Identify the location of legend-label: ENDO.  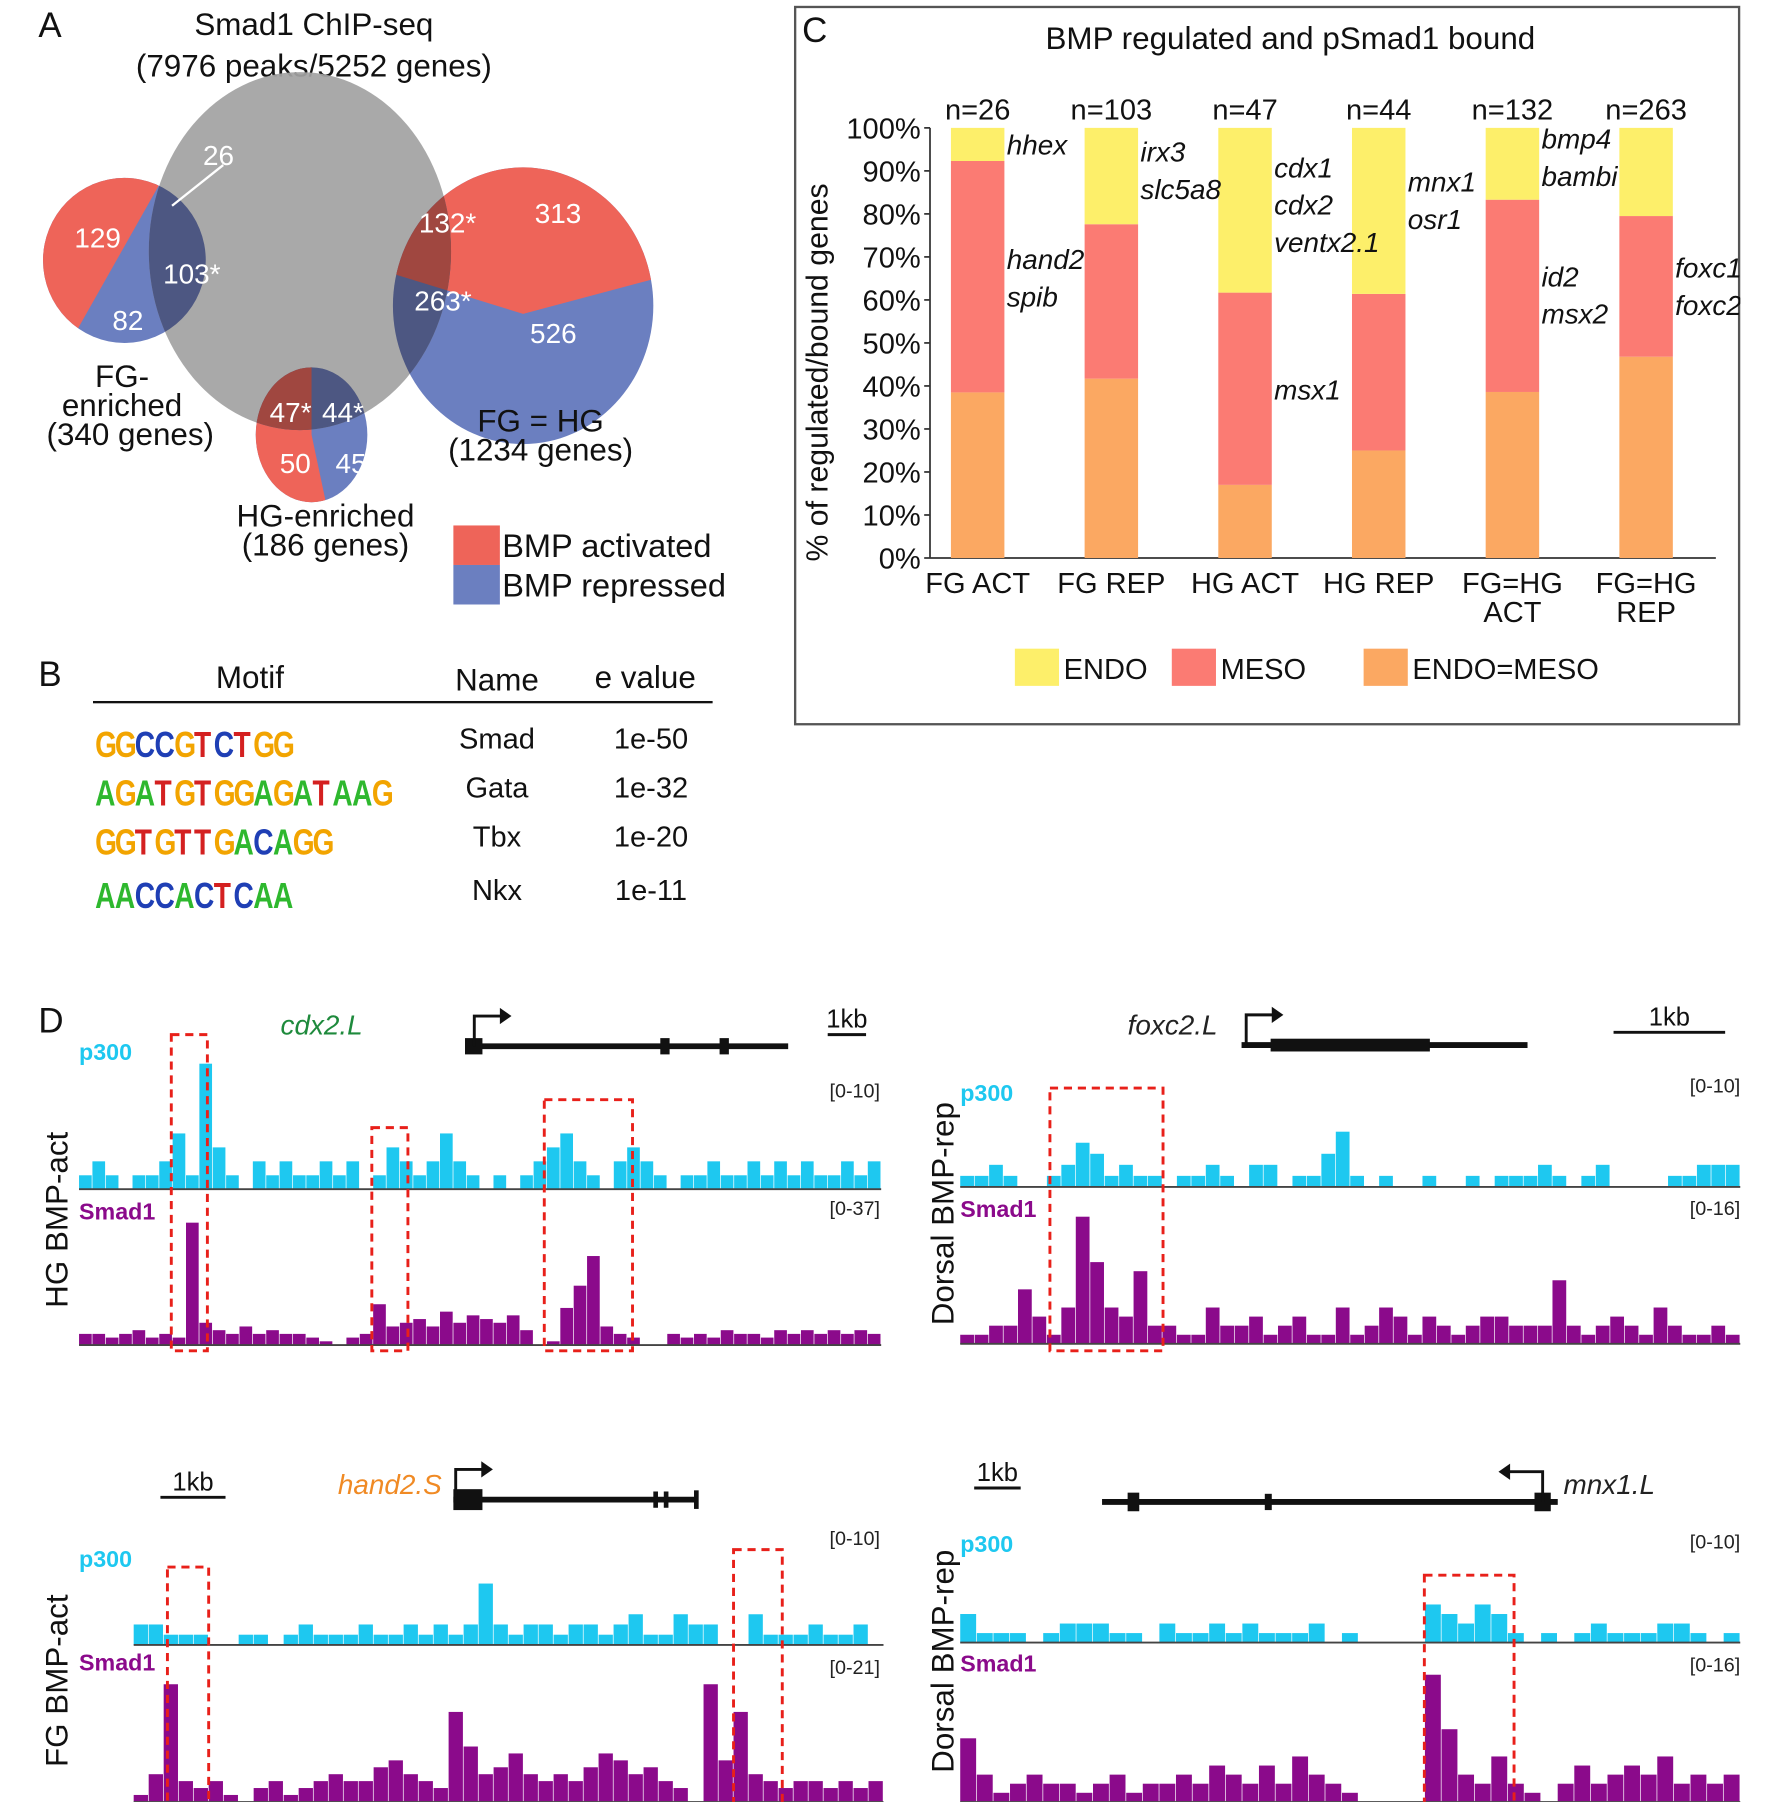
(1106, 670).